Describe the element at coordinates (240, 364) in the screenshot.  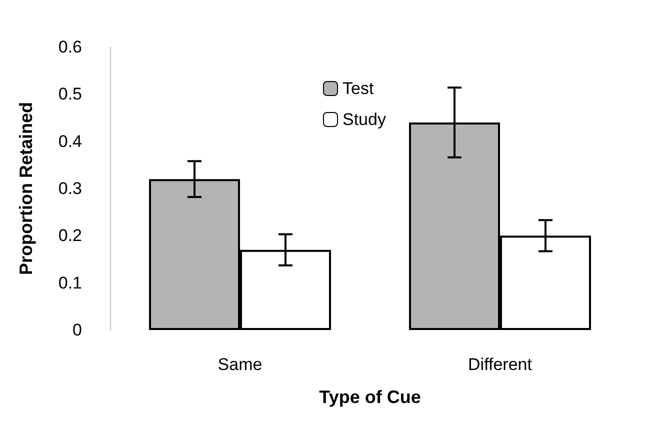
I see `x-tick-label: Same` at that location.